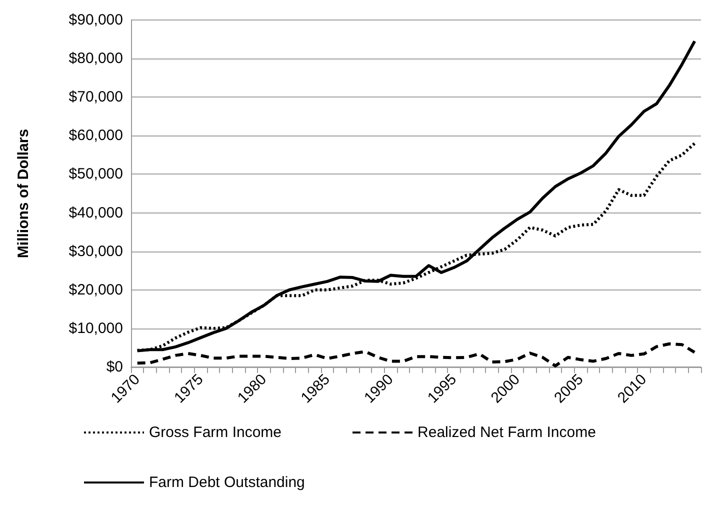 Image resolution: width=715 pixels, height=513 pixels. I want to click on y-axis-title: Millions of Dollars, so click(23, 193).